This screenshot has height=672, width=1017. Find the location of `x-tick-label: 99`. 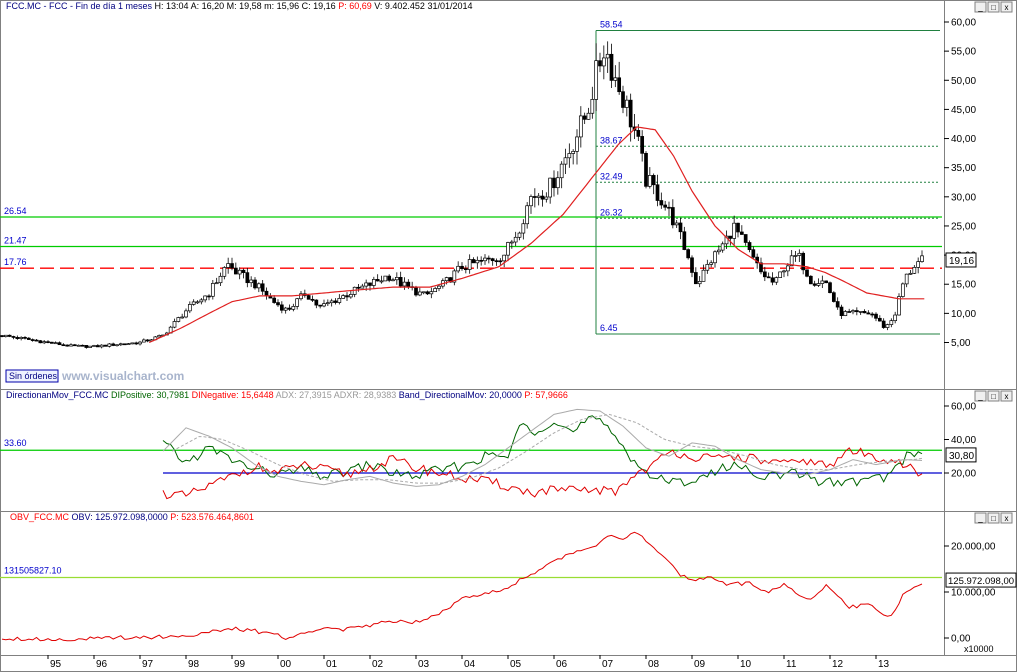

x-tick-label: 99 is located at coordinates (240, 664).